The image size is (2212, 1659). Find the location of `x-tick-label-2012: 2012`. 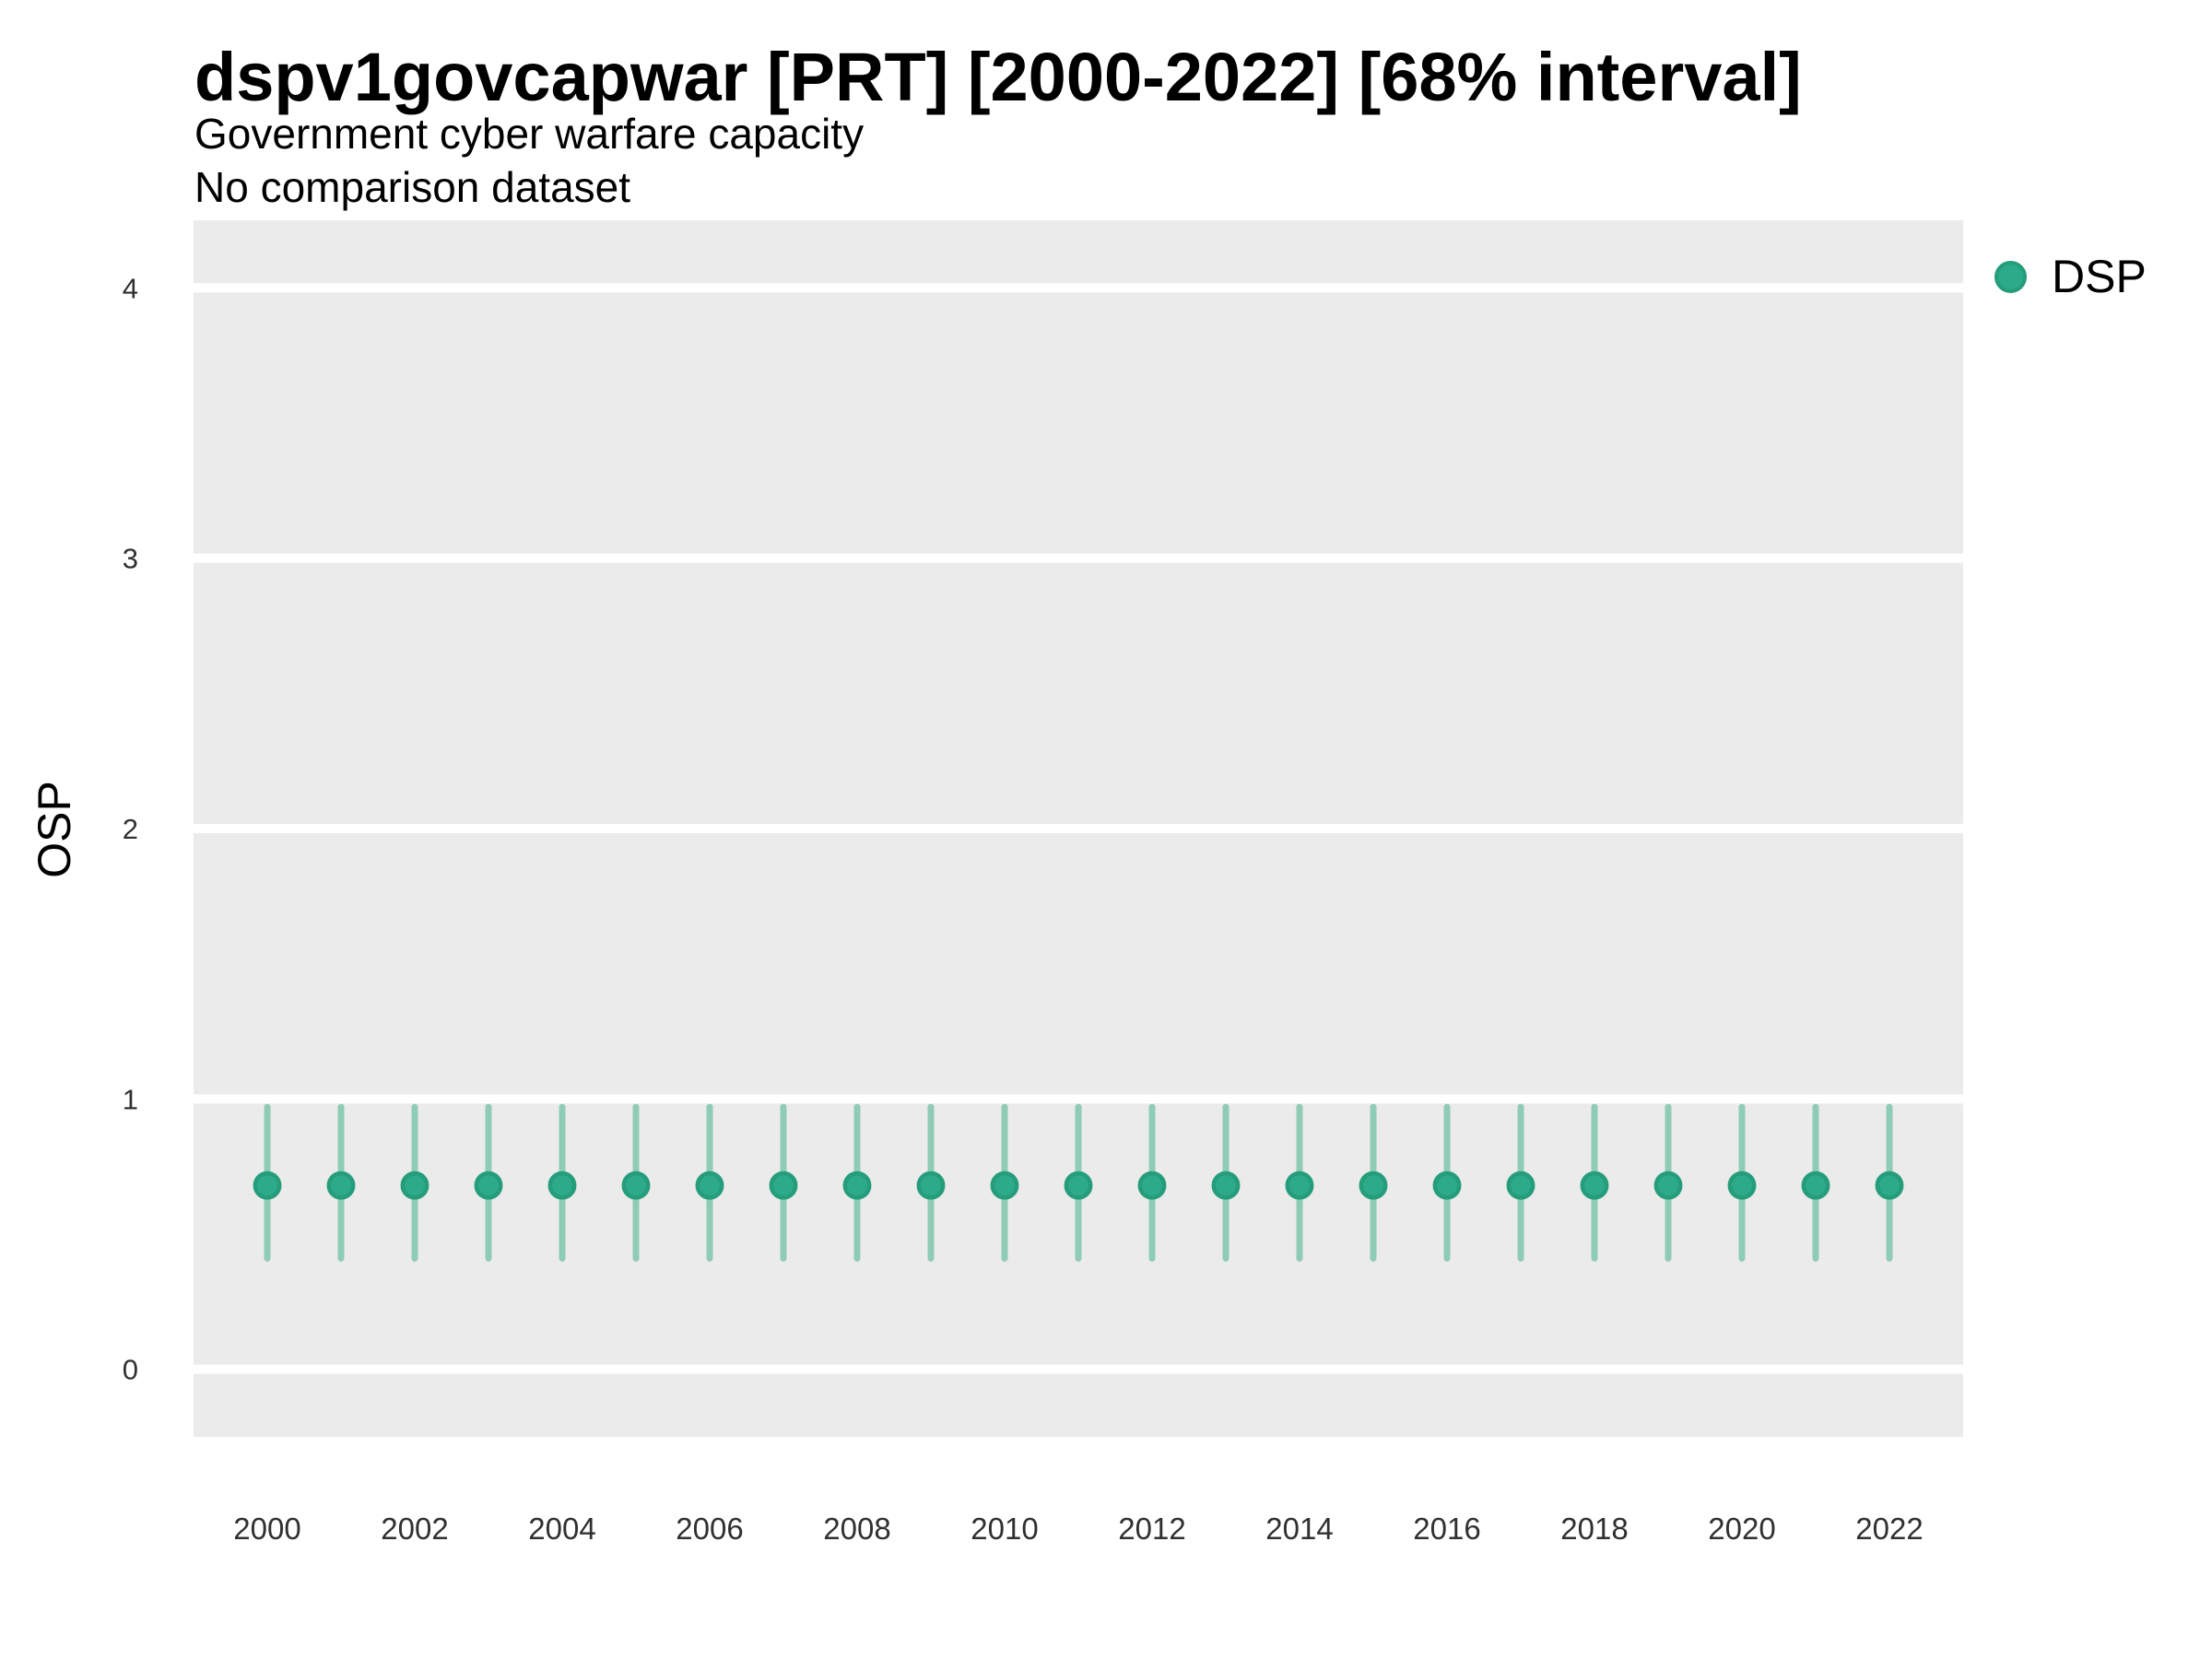

x-tick-label-2012: 2012 is located at coordinates (1151, 1529).